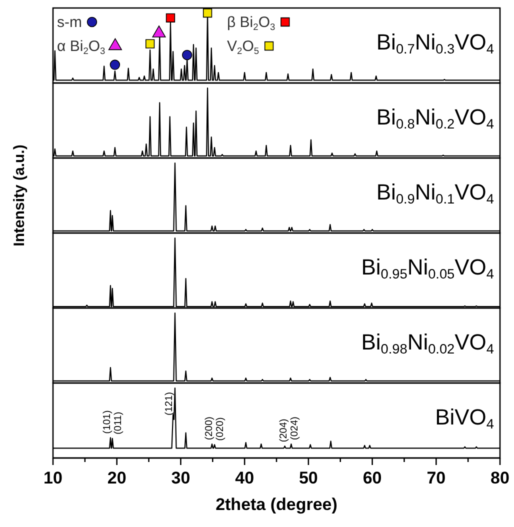  I want to click on legend-label: V$_{2}$O$_{5}$, so click(243, 47).